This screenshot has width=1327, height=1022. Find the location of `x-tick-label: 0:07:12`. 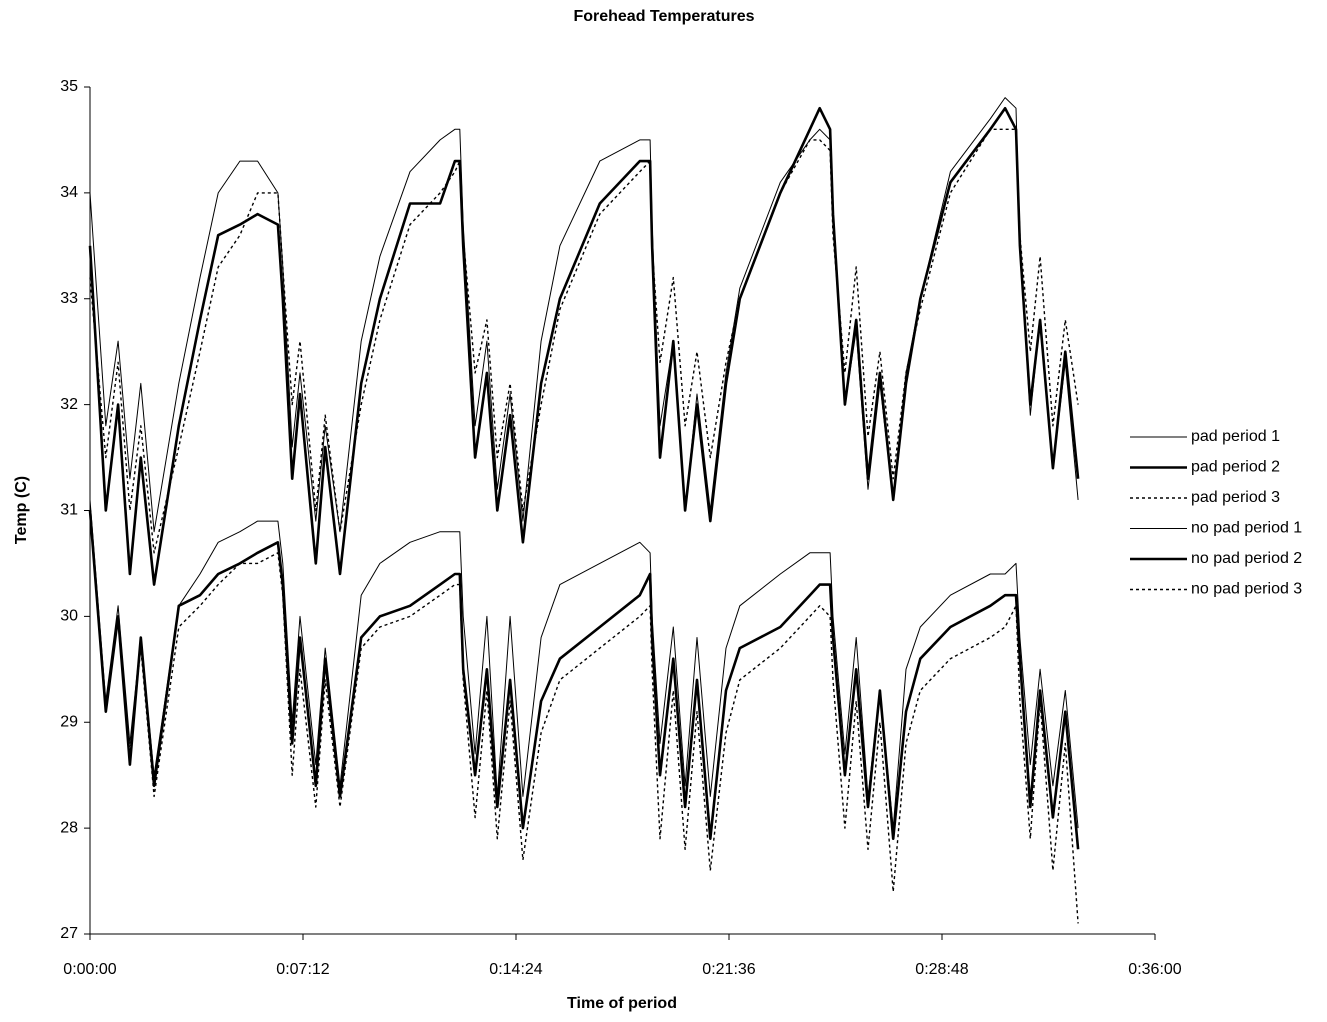

x-tick-label: 0:07:12 is located at coordinates (302, 969).